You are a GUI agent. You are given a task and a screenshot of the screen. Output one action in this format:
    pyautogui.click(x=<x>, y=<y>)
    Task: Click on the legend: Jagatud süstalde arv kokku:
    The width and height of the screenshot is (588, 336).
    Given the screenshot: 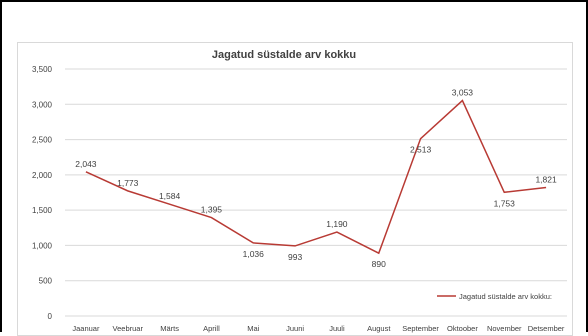 What is the action you would take?
    pyautogui.click(x=494, y=296)
    